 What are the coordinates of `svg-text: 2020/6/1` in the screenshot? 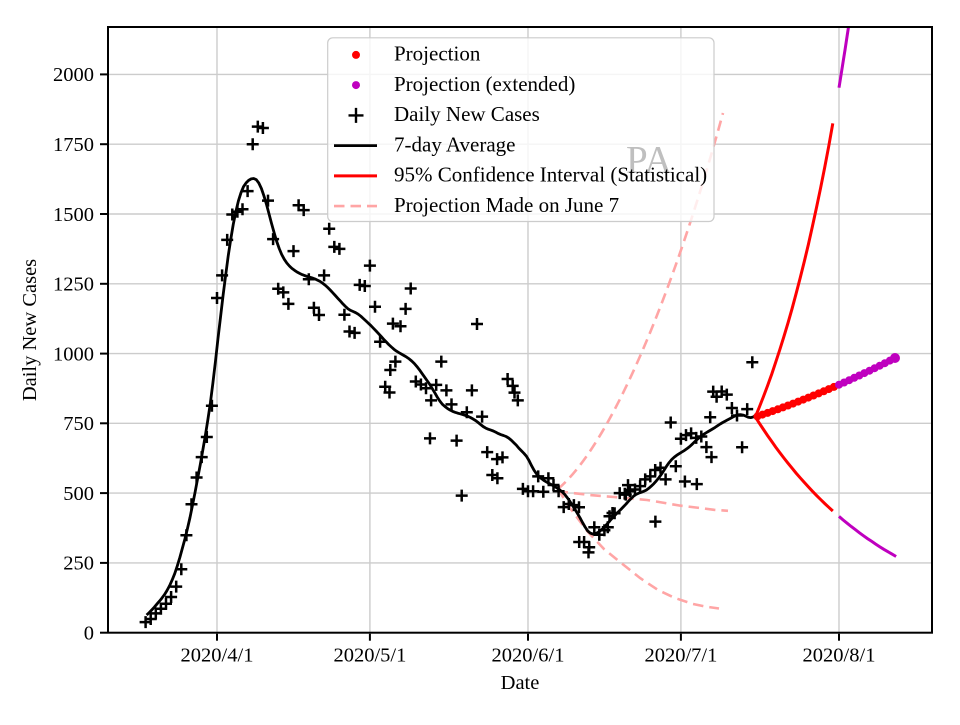 It's located at (528, 656).